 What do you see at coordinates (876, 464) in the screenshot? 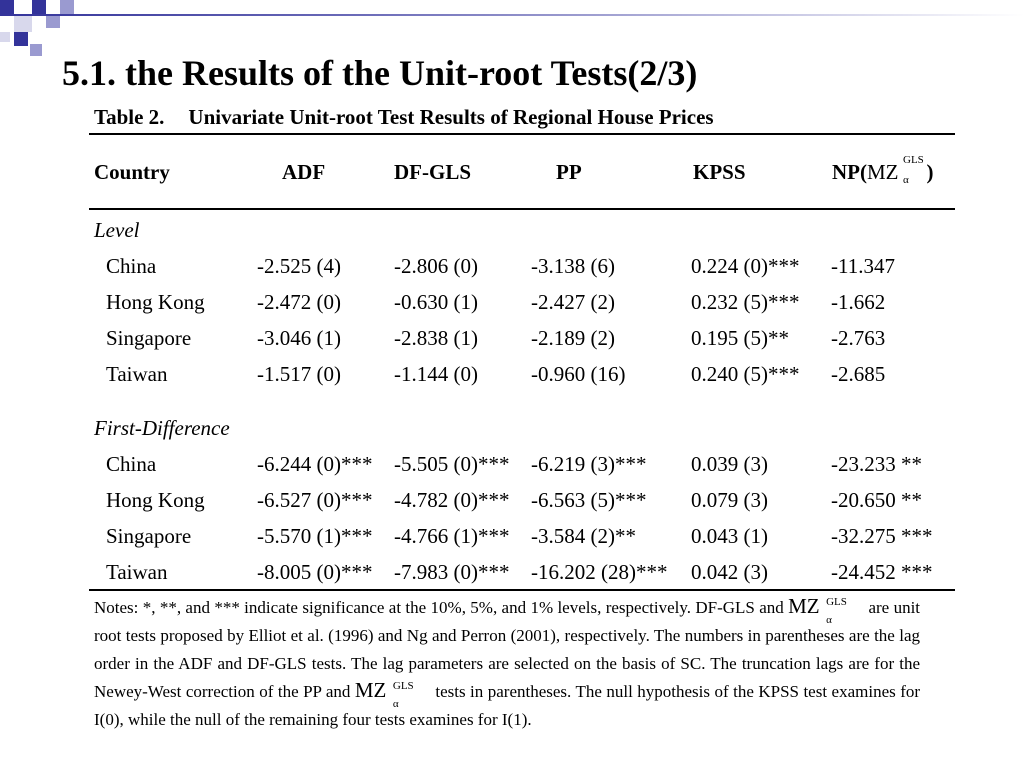
I see `cell-np: -23.233 **` at bounding box center [876, 464].